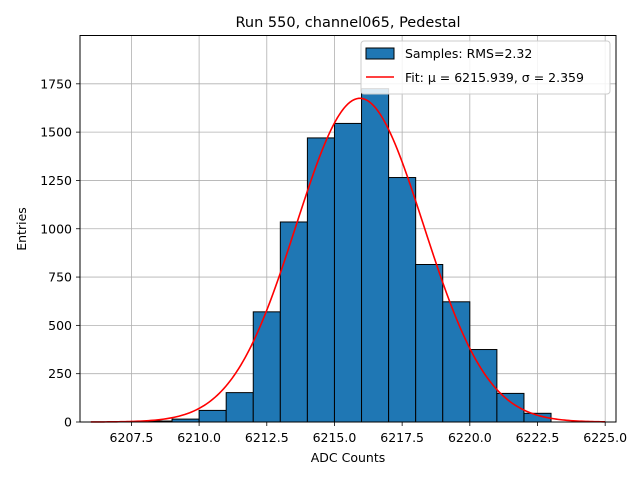  Describe the element at coordinates (56, 83) in the screenshot. I see `y-tick-label: 1750` at that location.